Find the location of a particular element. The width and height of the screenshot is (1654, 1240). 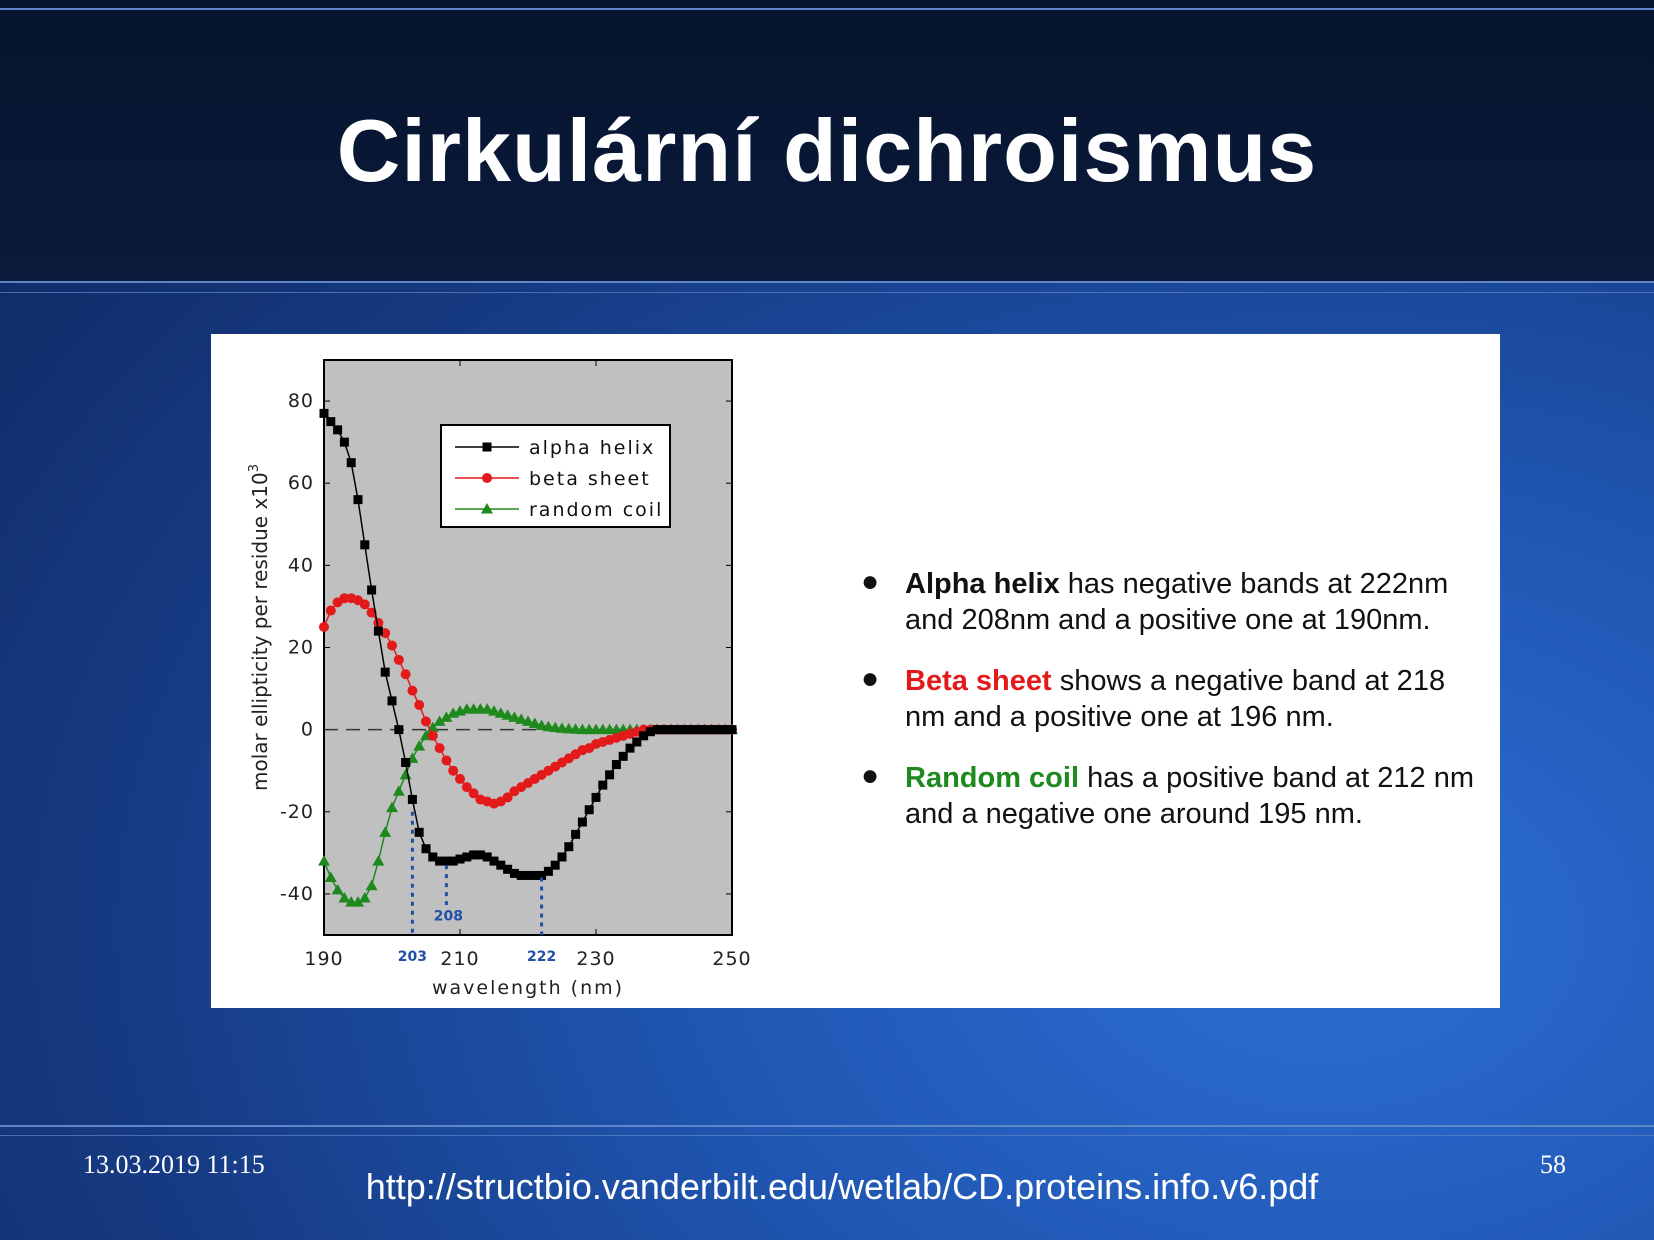

y-axis-label-superscript: 3 is located at coordinates (254, 468).